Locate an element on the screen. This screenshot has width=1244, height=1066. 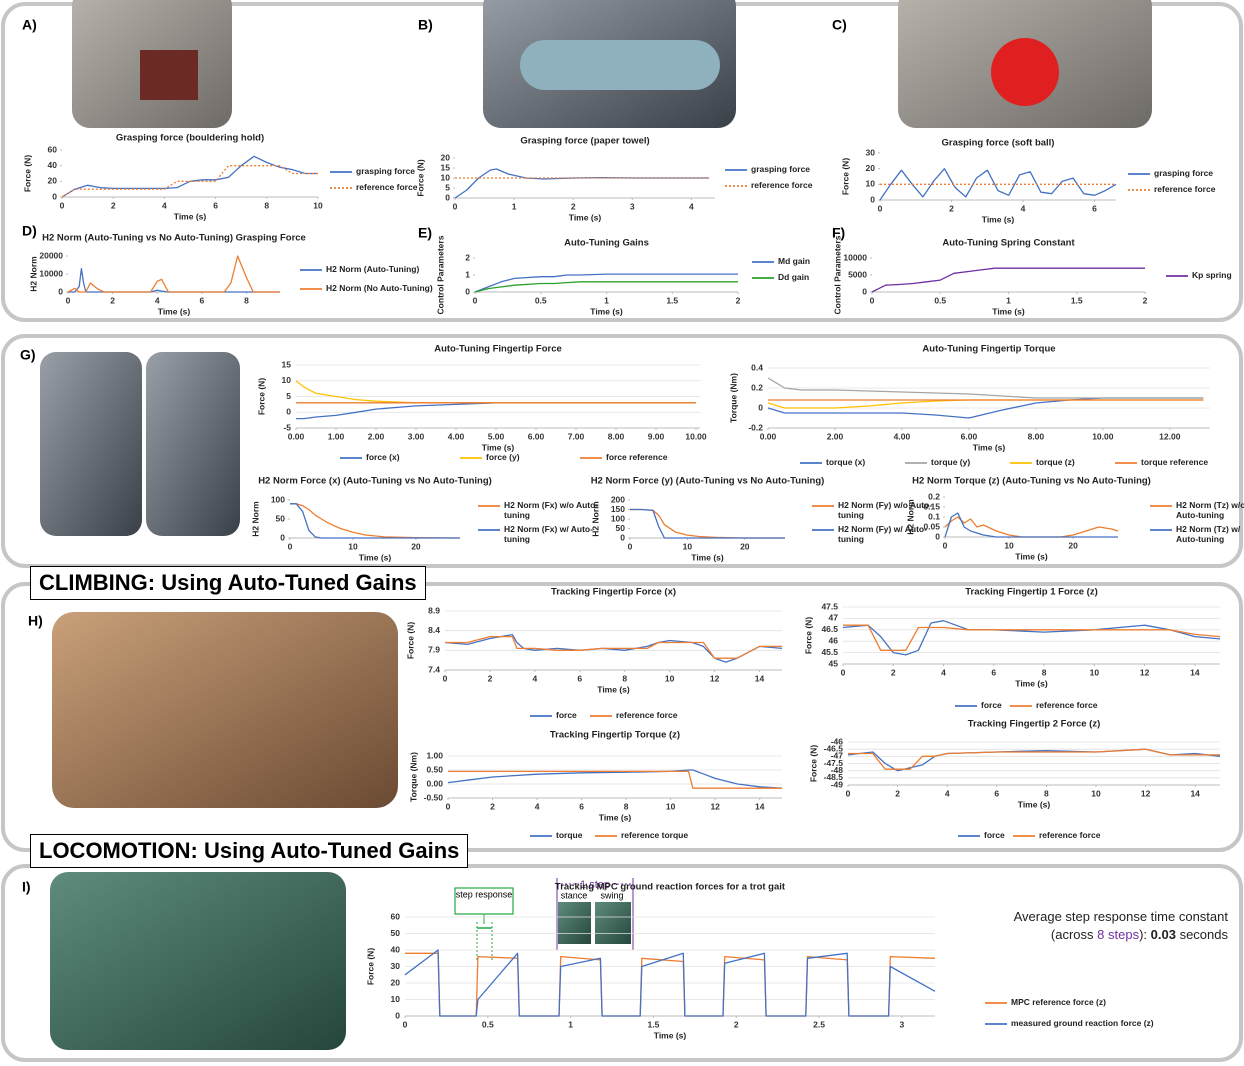
callout is located at coordinates (484, 901).